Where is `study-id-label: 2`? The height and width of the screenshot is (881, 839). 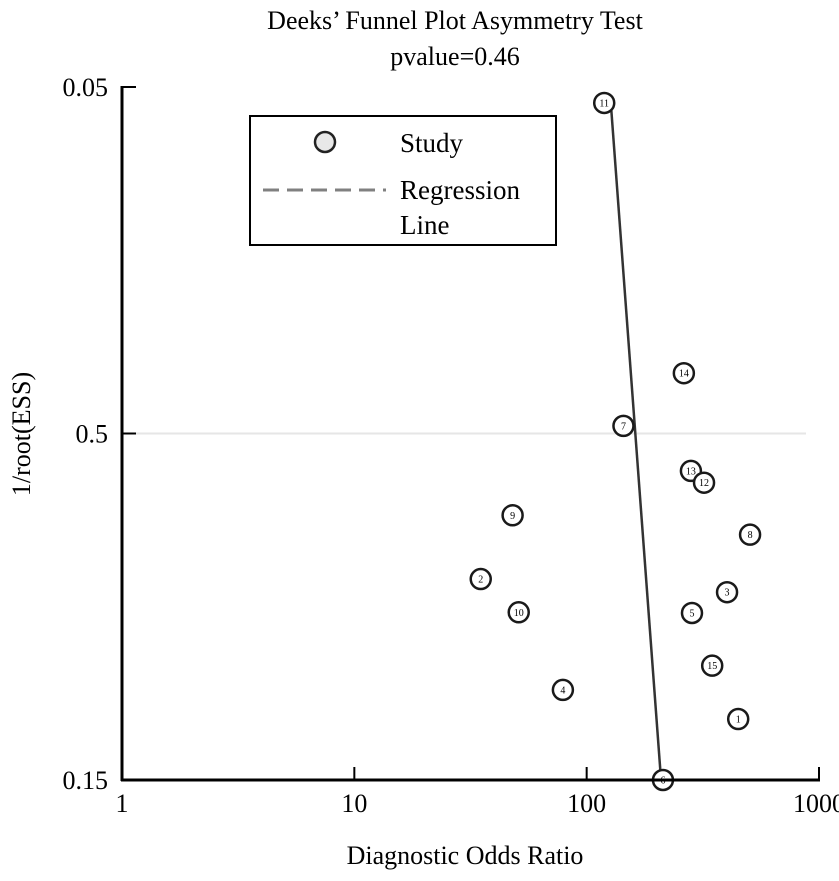 study-id-label: 2 is located at coordinates (480, 580).